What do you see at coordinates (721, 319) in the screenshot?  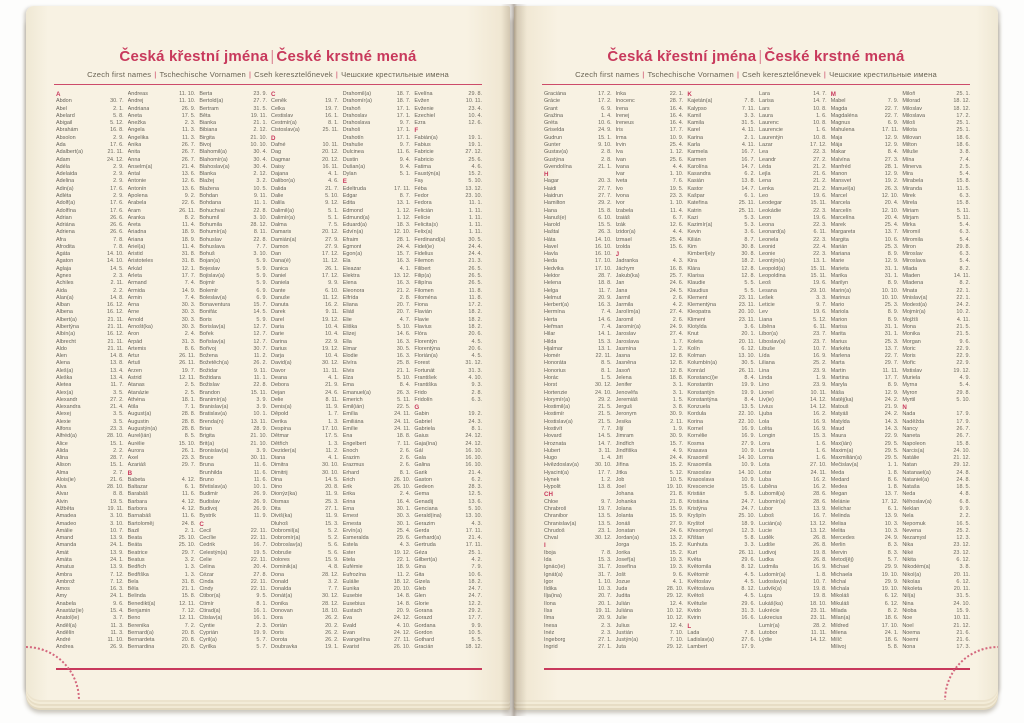 I see `name-day-entry: Kliment 23. 11.` at bounding box center [721, 319].